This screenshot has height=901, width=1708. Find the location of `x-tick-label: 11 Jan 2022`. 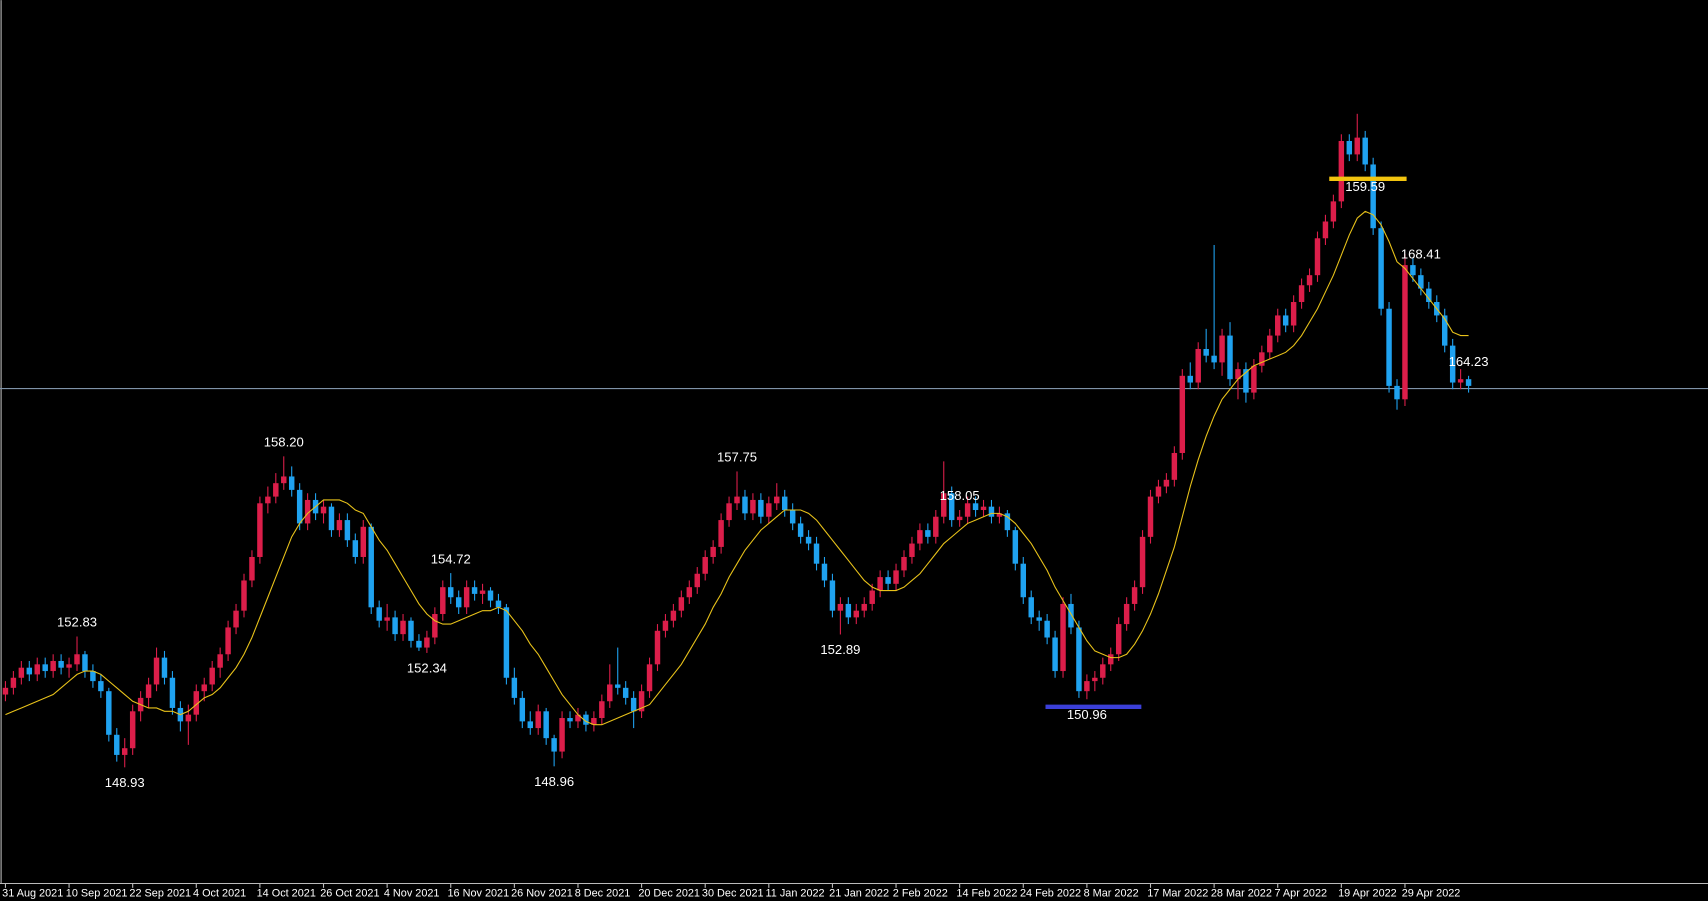

x-tick-label: 11 Jan 2022 is located at coordinates (795, 894).